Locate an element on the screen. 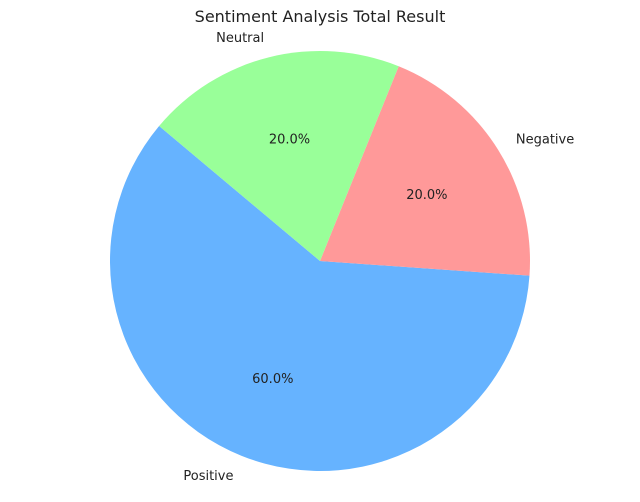 The height and width of the screenshot is (502, 640). slice-label-negative: Negative is located at coordinates (545, 140).